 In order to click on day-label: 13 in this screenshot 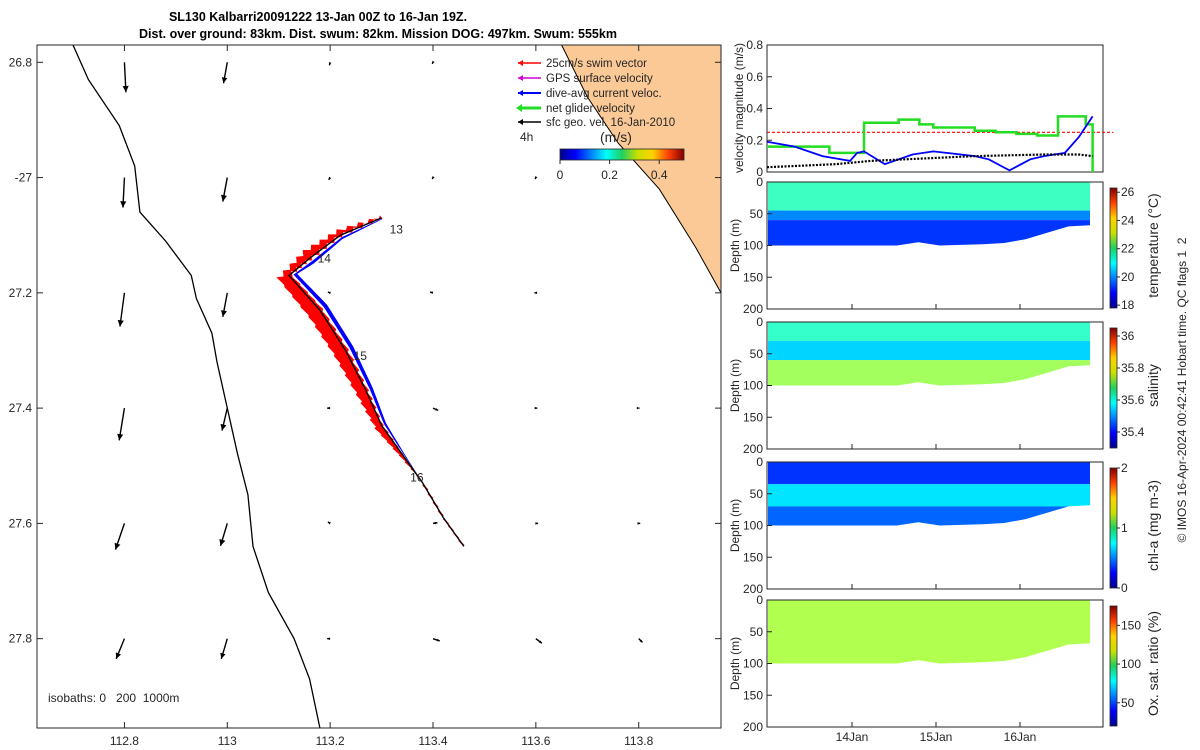, I will do `click(397, 229)`.